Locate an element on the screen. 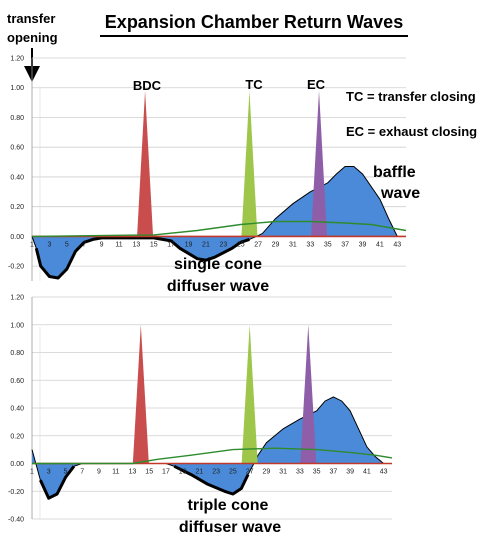 Image resolution: width=503 pixels, height=542 pixels. single-cone-label-line2: diffuser wave is located at coordinates (218, 286).